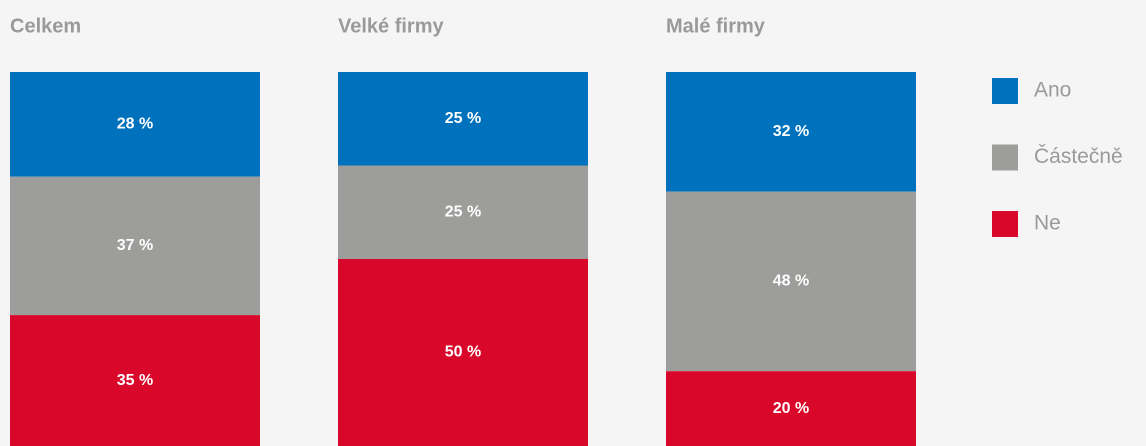  I want to click on value-label: 20 %, so click(791, 408).